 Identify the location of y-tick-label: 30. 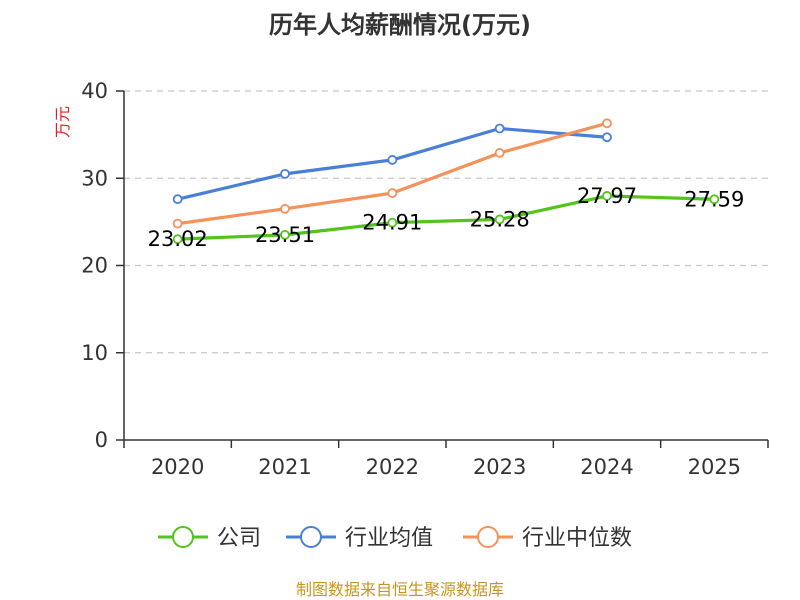
(94, 178).